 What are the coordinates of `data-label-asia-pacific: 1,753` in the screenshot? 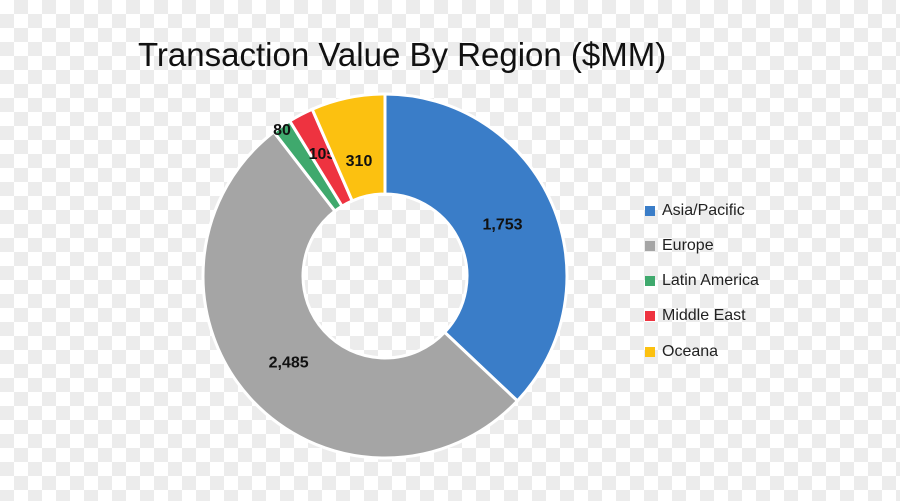 It's located at (503, 225).